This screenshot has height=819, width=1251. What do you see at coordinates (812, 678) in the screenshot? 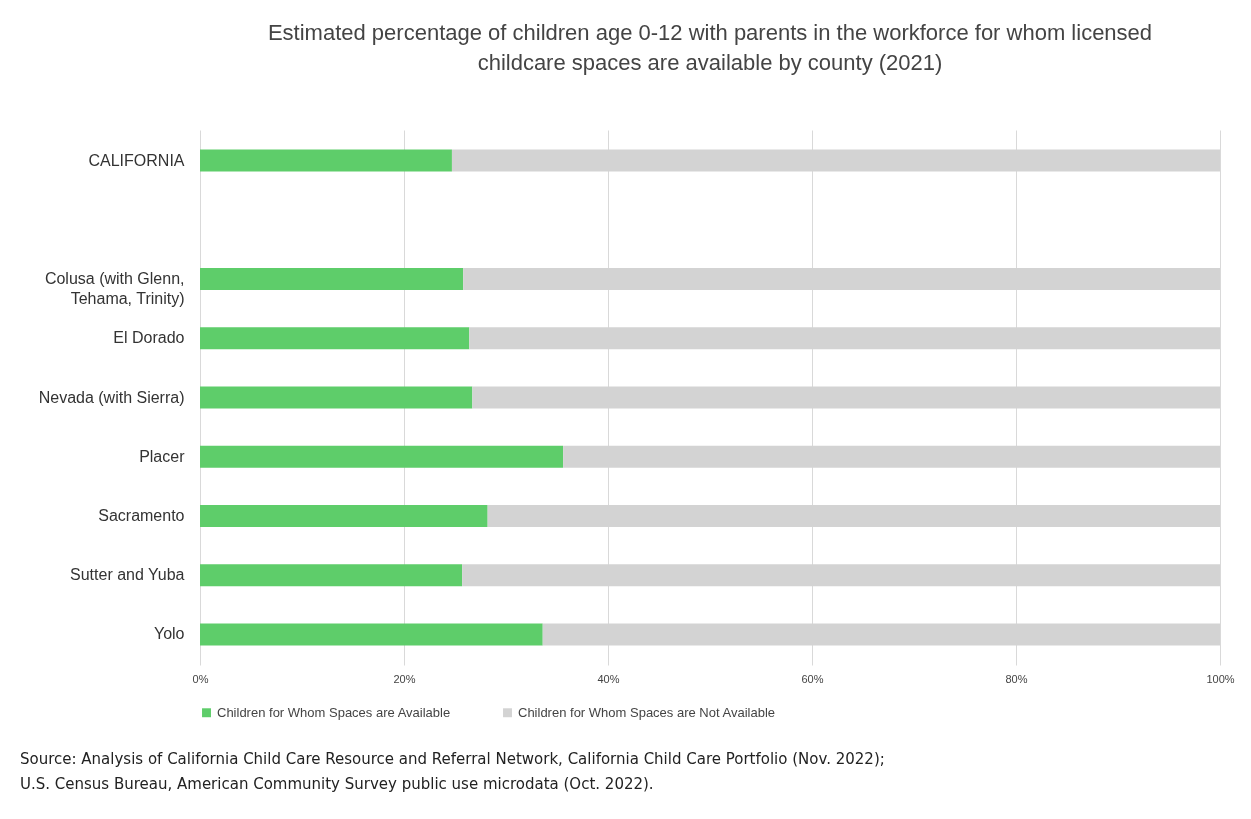
I see `x-tick-label: 60%` at bounding box center [812, 678].